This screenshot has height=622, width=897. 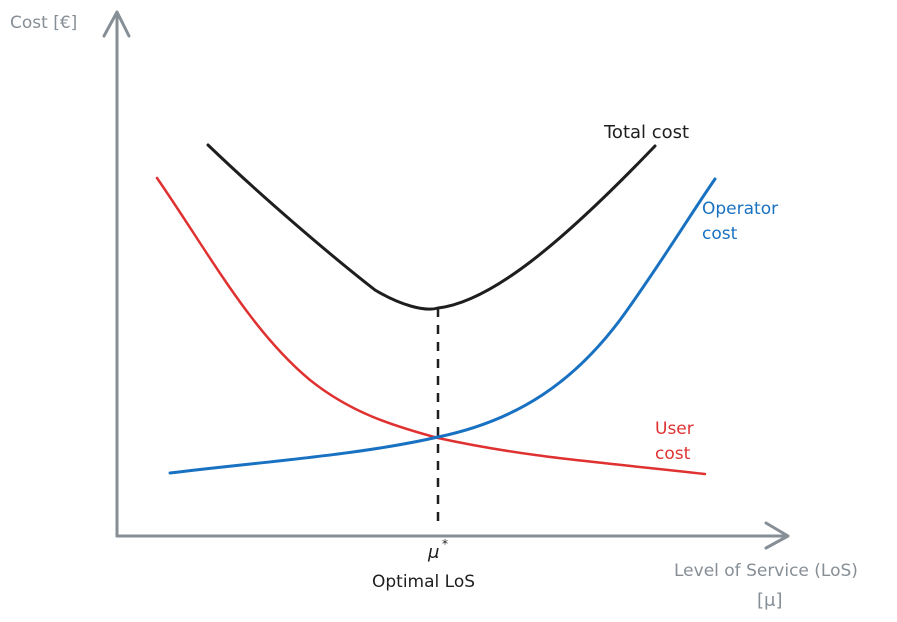 What do you see at coordinates (431, 227) in the screenshot?
I see `total-cost-curve` at bounding box center [431, 227].